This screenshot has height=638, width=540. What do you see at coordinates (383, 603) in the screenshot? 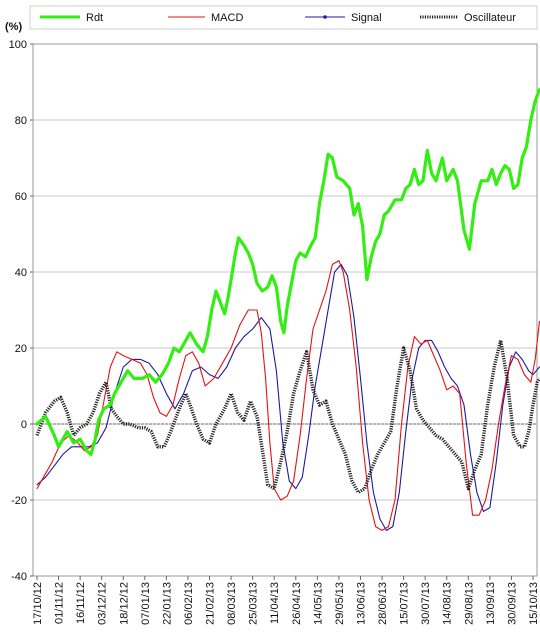
I see `x-tick-label: 28/06/13` at bounding box center [383, 603].